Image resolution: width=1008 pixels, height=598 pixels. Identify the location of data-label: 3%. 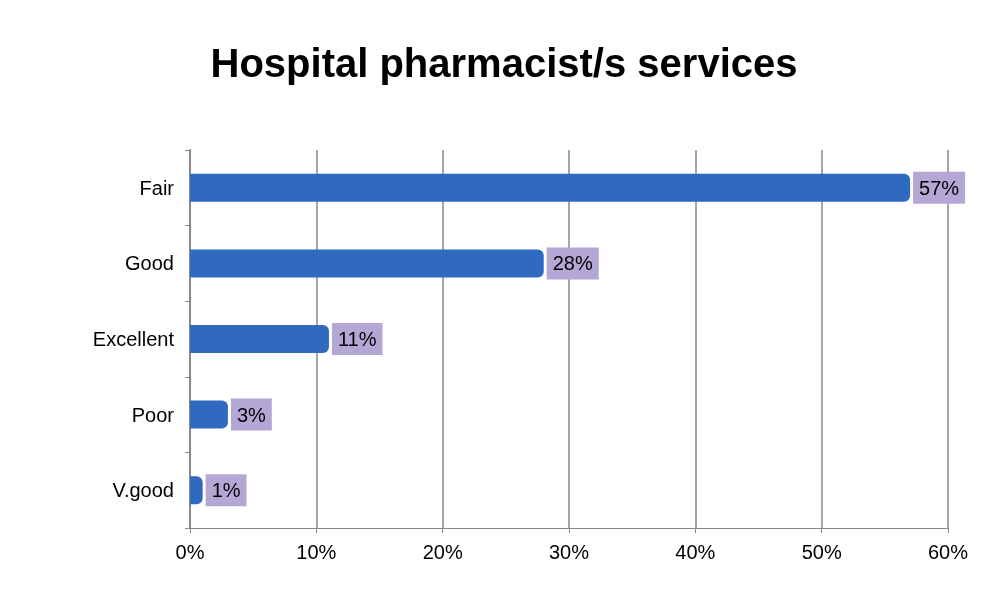
(251, 414).